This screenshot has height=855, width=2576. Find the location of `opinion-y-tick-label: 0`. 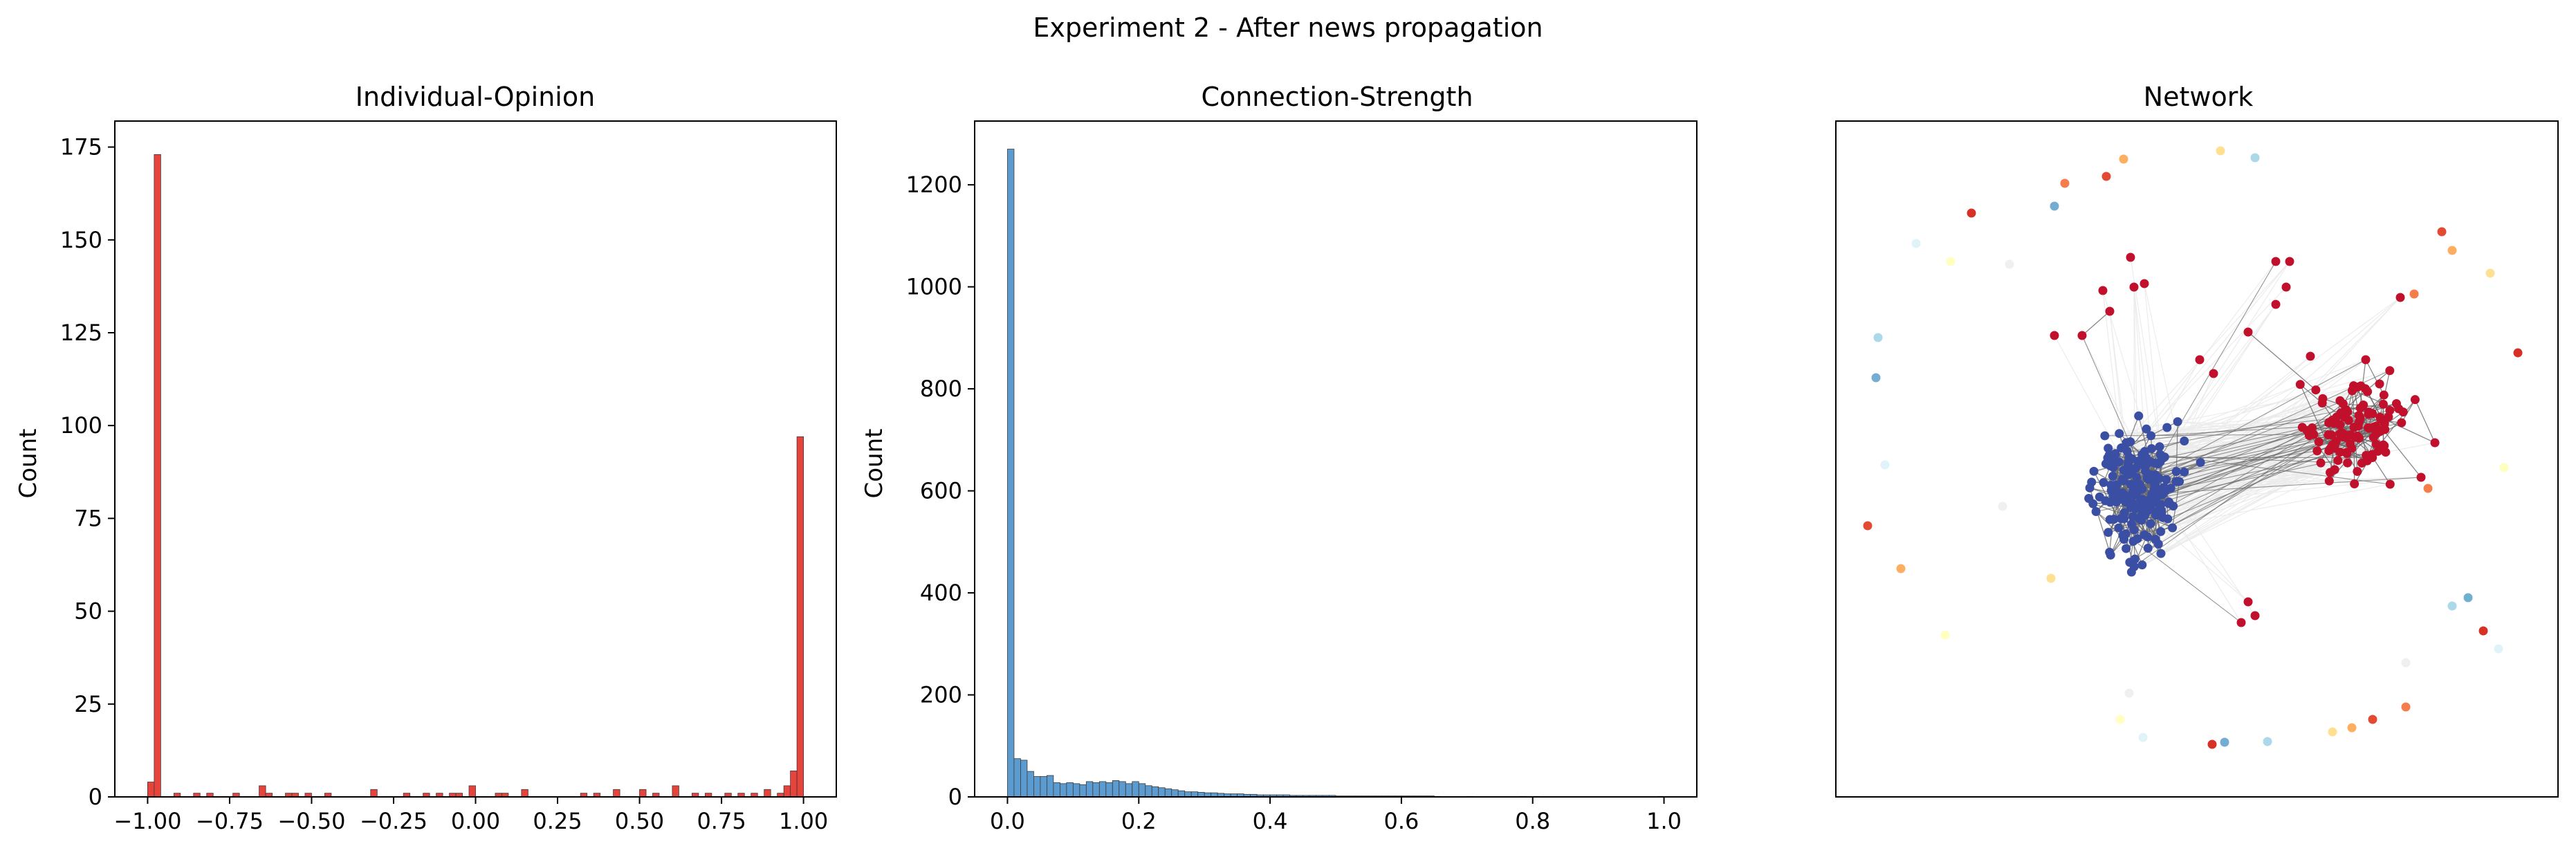

opinion-y-tick-label: 0 is located at coordinates (95, 797).